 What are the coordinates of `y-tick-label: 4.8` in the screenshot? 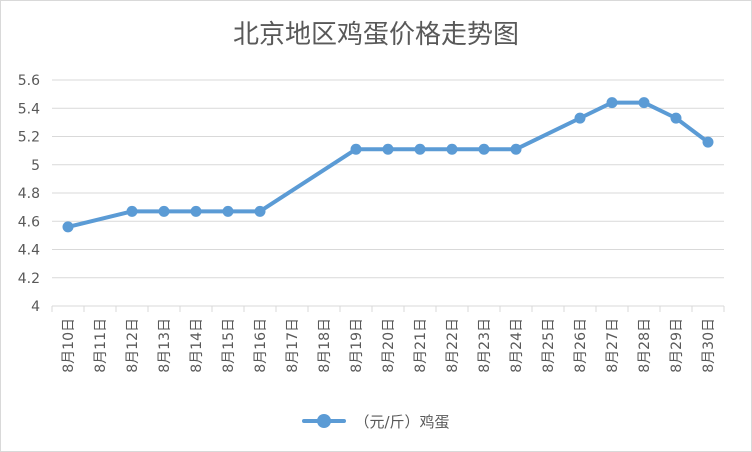 It's located at (29, 194).